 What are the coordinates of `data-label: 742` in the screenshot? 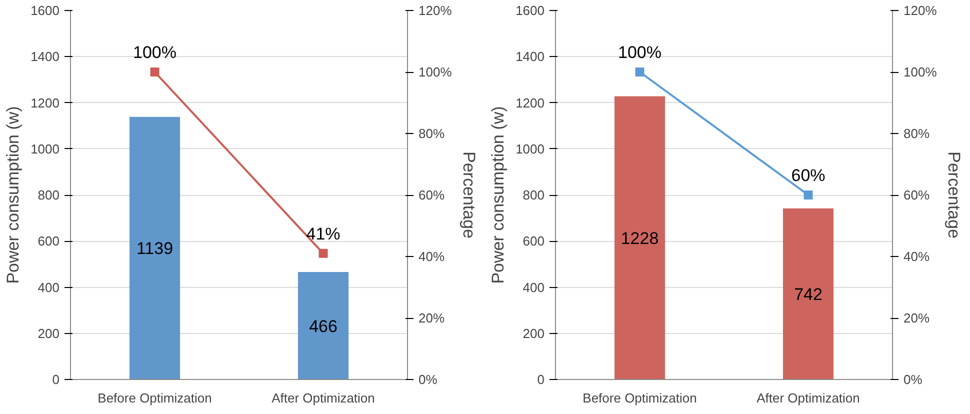 It's located at (808, 294).